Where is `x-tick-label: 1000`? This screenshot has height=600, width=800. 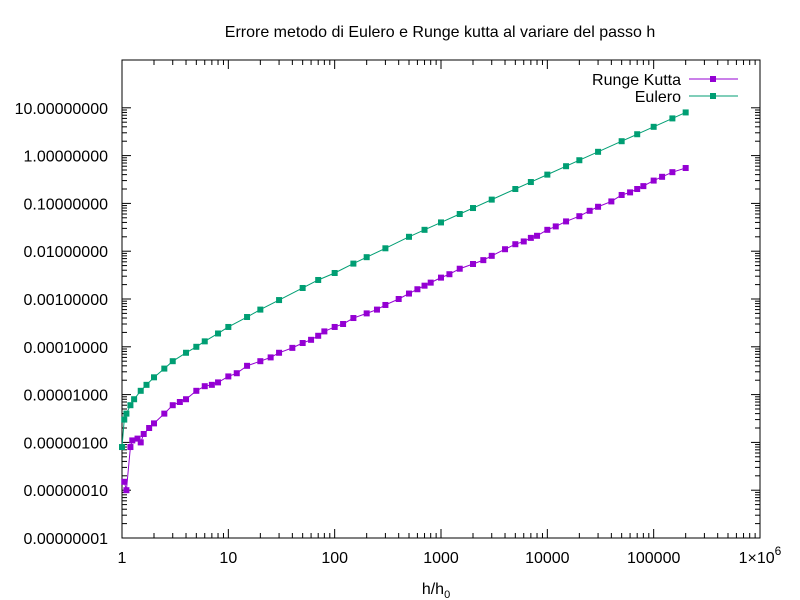 x-tick-label: 1000 is located at coordinates (441, 558).